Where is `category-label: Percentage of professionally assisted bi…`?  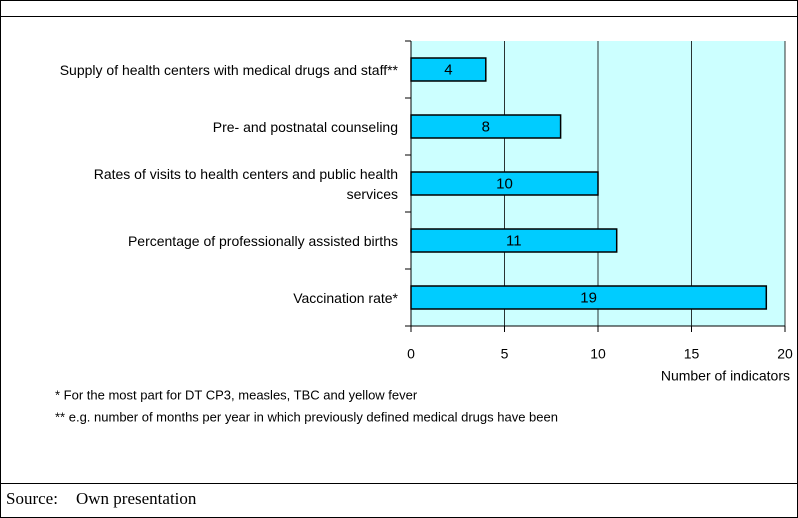 category-label: Percentage of professionally assisted bi… is located at coordinates (262, 240).